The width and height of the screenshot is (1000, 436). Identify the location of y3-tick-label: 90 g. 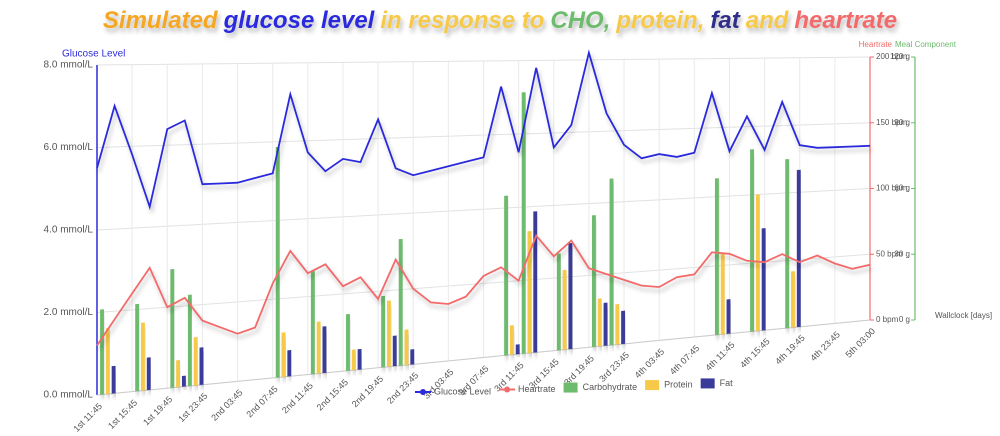
(902, 122).